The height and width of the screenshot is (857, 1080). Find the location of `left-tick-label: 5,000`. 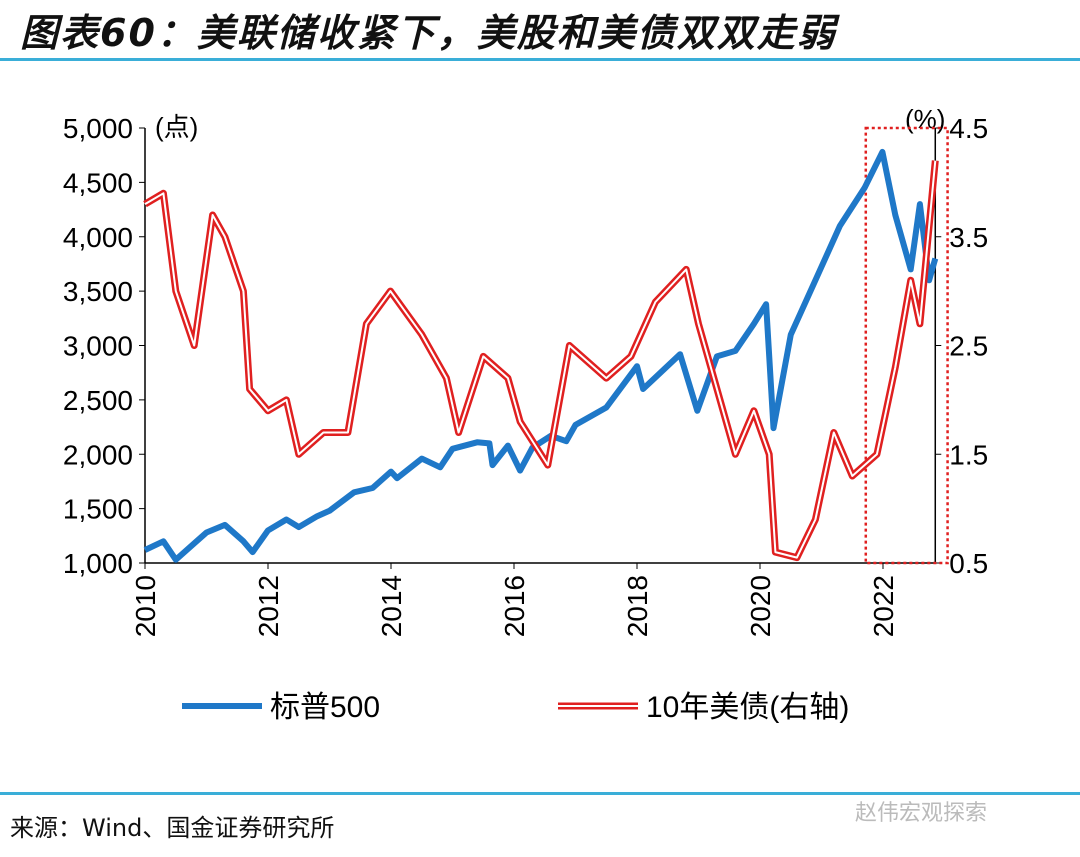

left-tick-label: 5,000 is located at coordinates (98, 128).